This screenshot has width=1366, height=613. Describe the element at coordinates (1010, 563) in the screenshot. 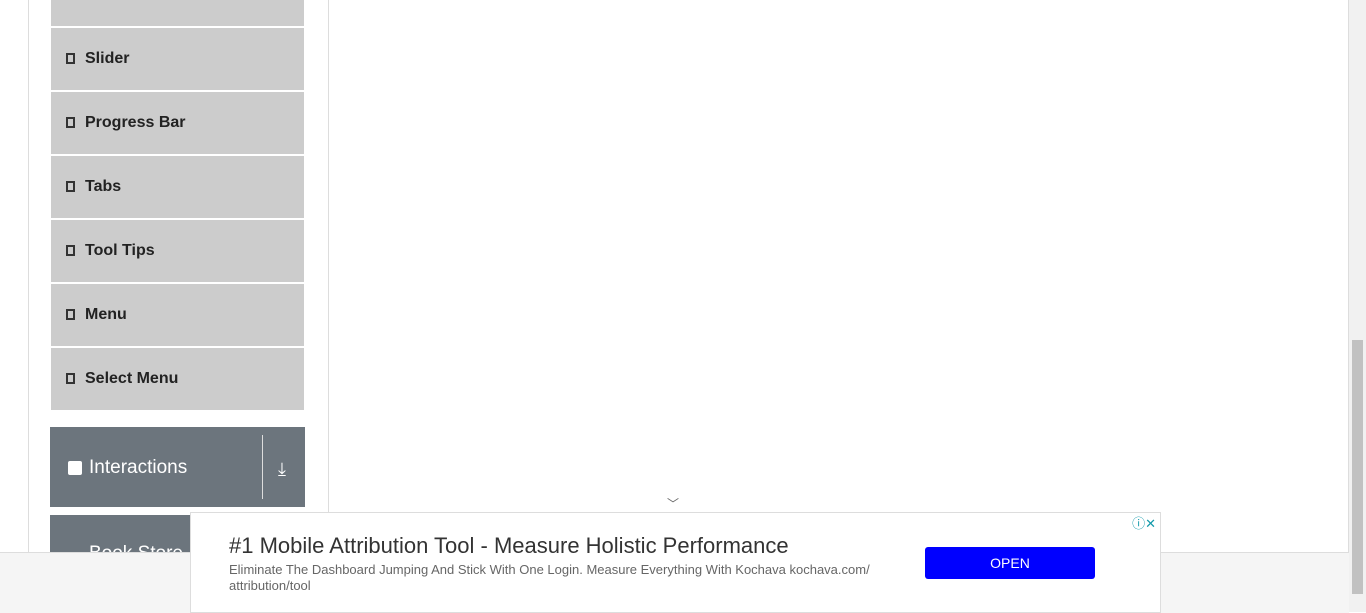

I see `ad-button: OPEN` at that location.